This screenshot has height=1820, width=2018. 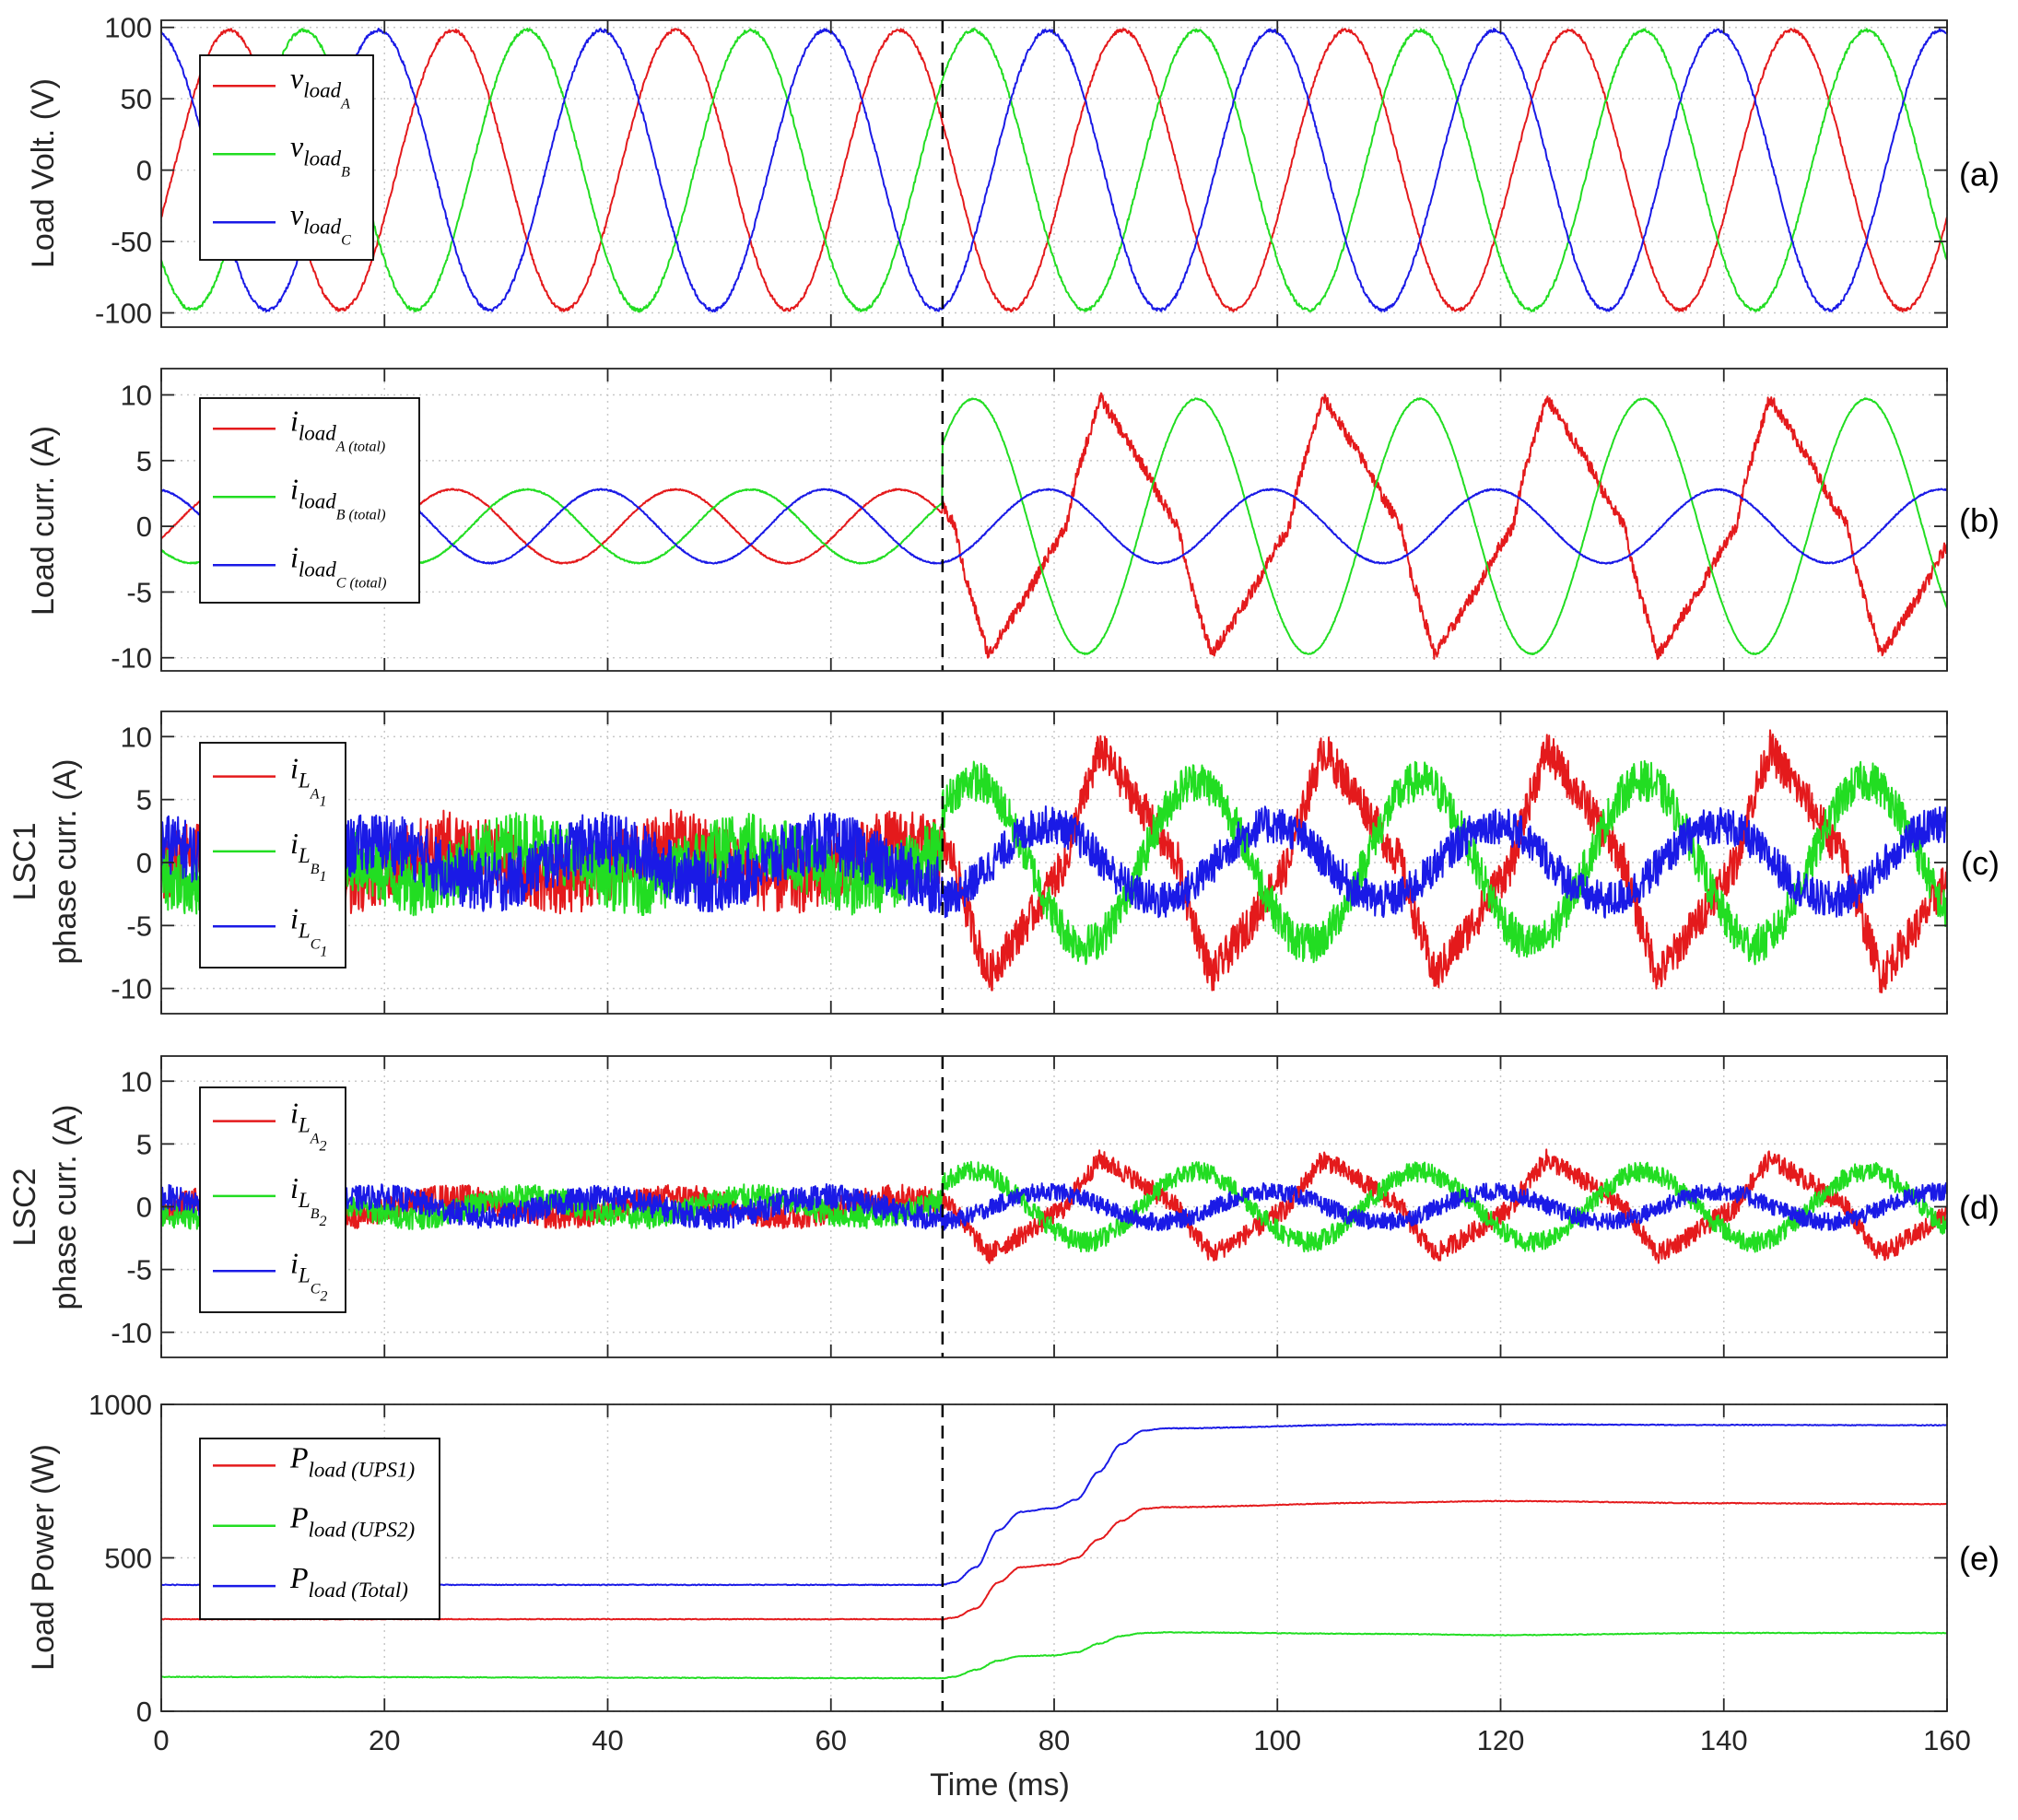 What do you see at coordinates (1501, 1740) in the screenshot?
I see `x-tick-label: 120` at bounding box center [1501, 1740].